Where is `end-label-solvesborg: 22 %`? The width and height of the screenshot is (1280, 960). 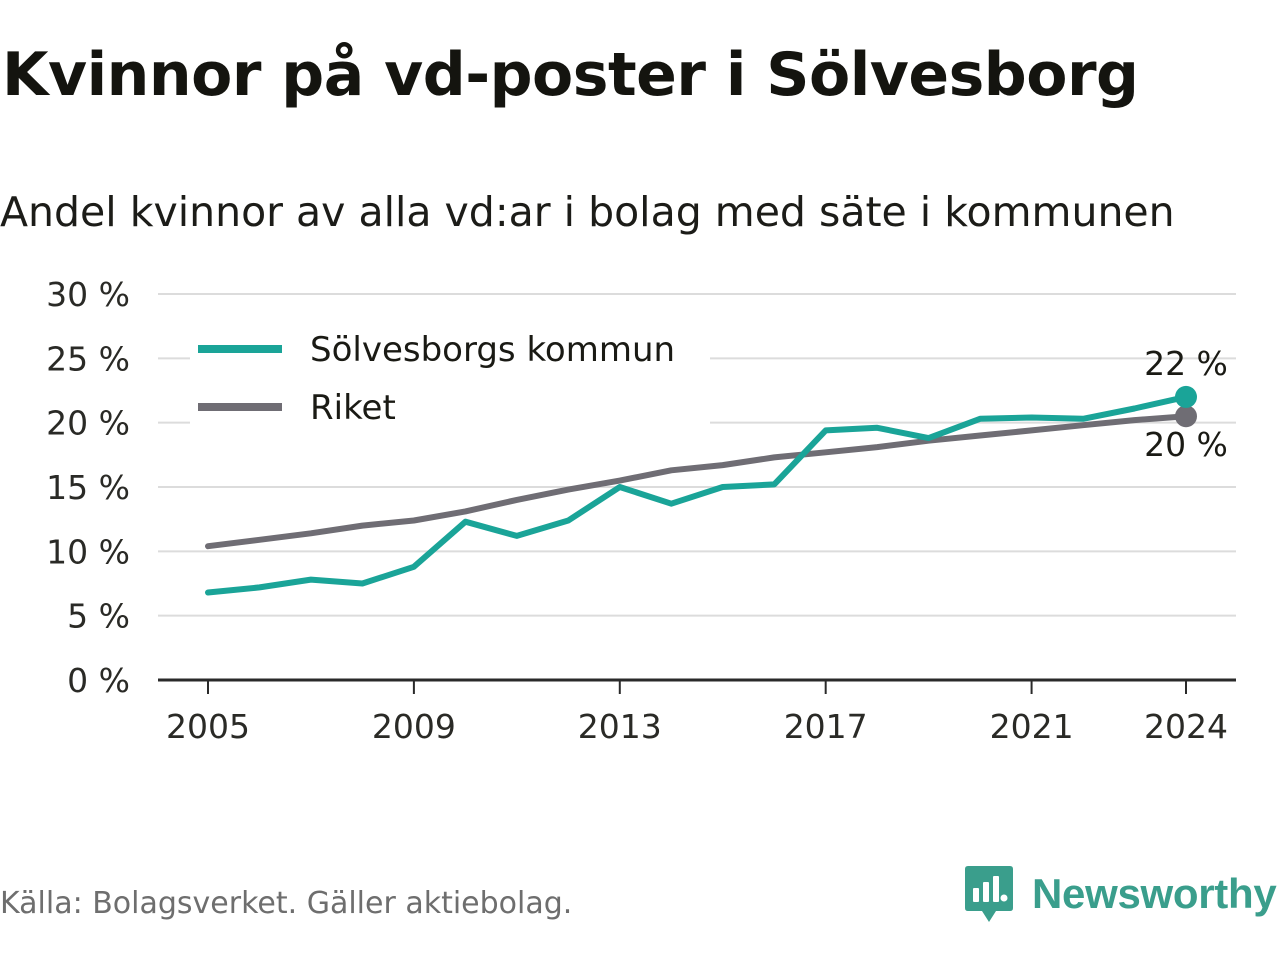 end-label-solvesborg: 22 % is located at coordinates (1186, 363).